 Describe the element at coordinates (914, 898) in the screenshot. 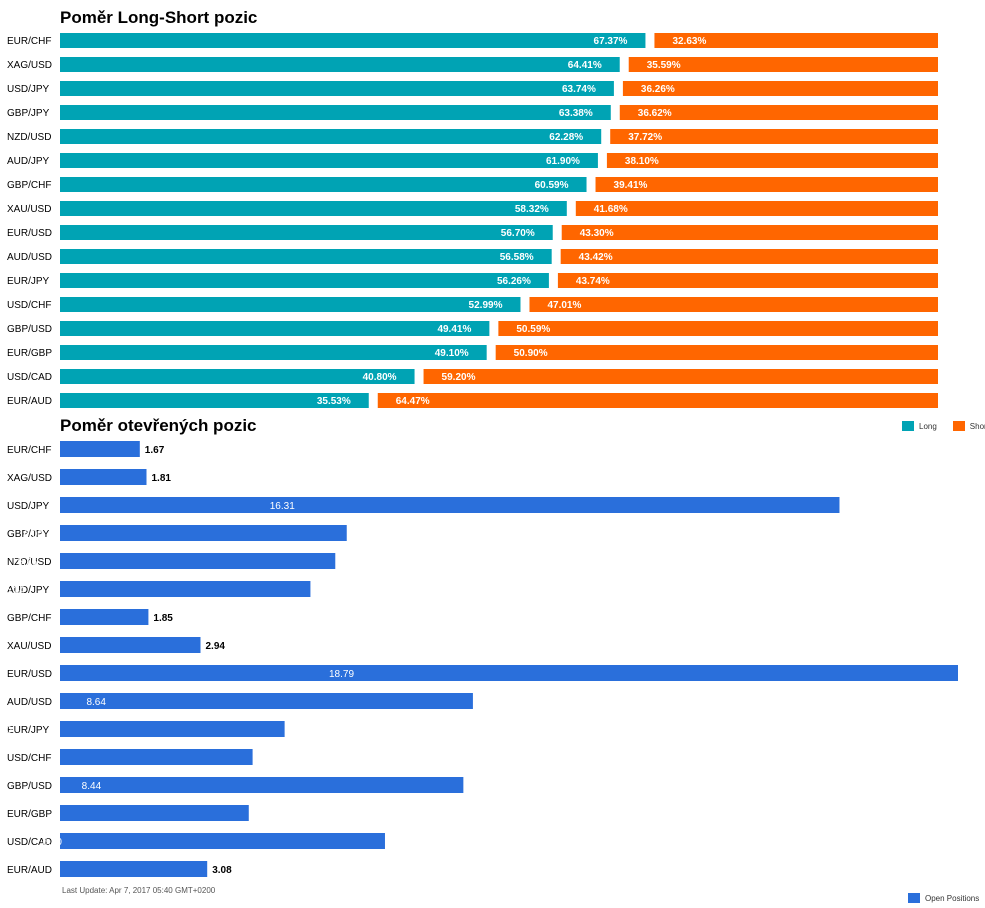

I see `legend-swatch-open-positions` at that location.